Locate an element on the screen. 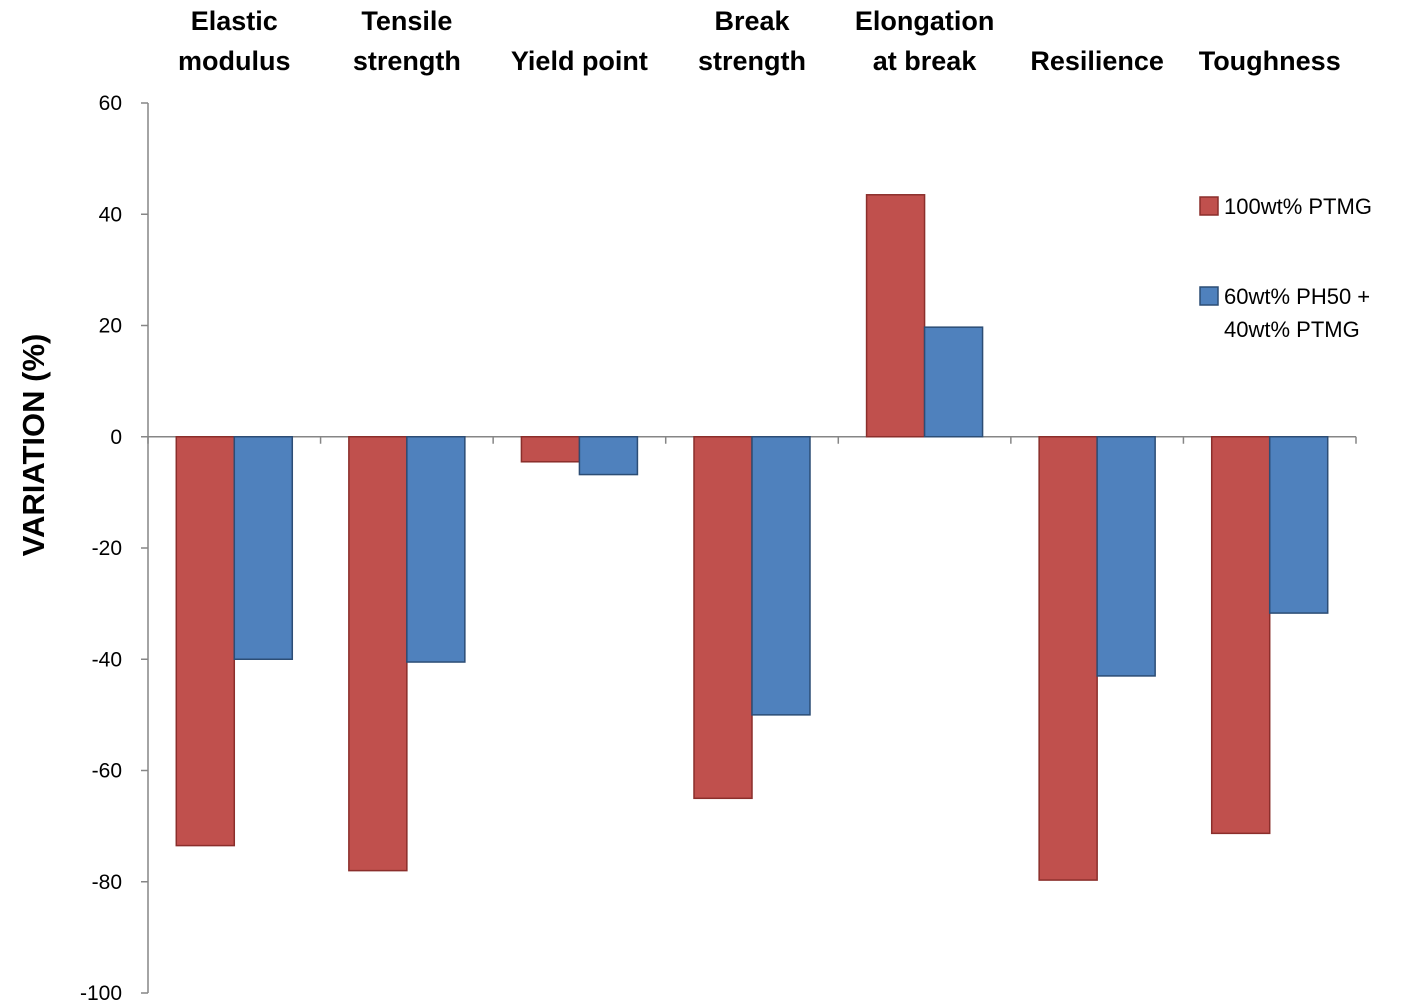  legend-label: 100wt% PTMG is located at coordinates (1298, 206).